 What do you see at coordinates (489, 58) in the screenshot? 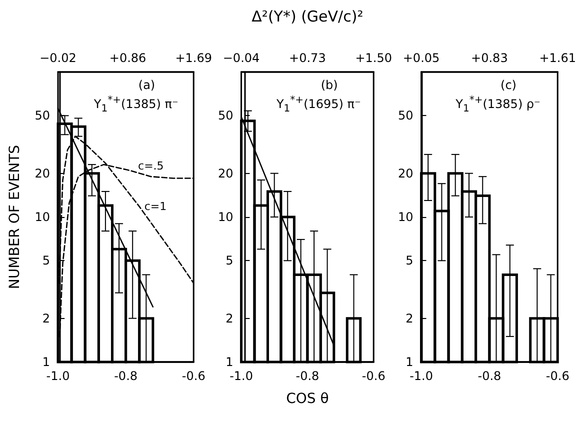
I see `x2-tick-label: +0.83` at bounding box center [489, 58].